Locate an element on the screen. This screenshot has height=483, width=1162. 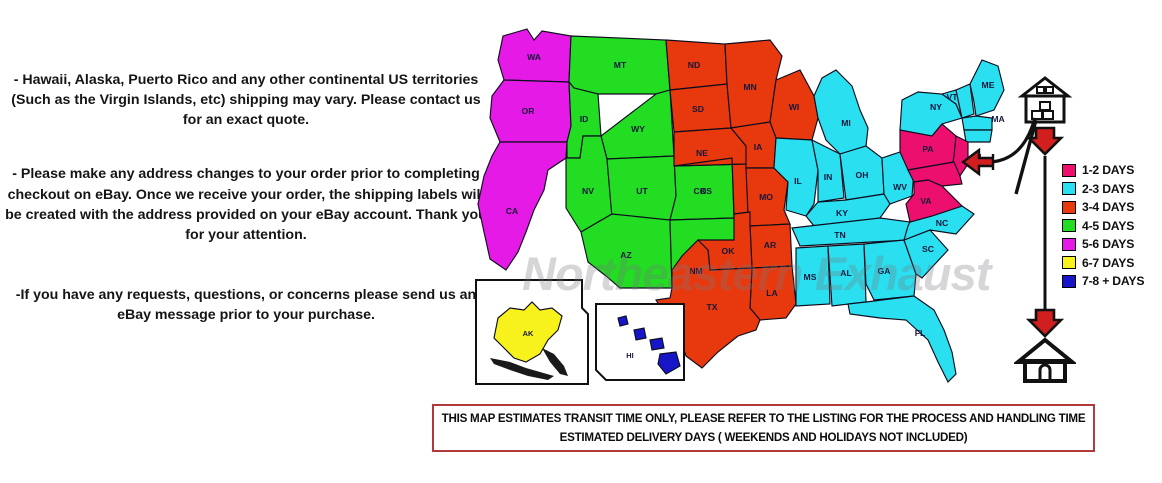
legend-label-1-2-days: 1-2 DAYS is located at coordinates (1108, 170).